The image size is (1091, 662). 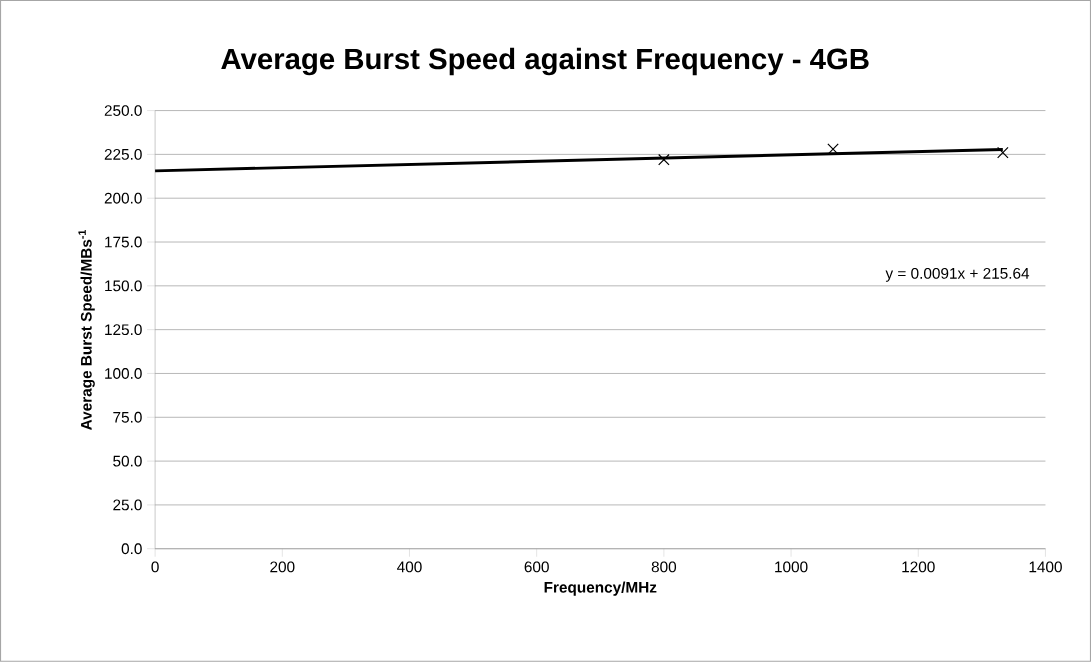 I want to click on y-tick-label: 250.0, so click(x=123, y=111).